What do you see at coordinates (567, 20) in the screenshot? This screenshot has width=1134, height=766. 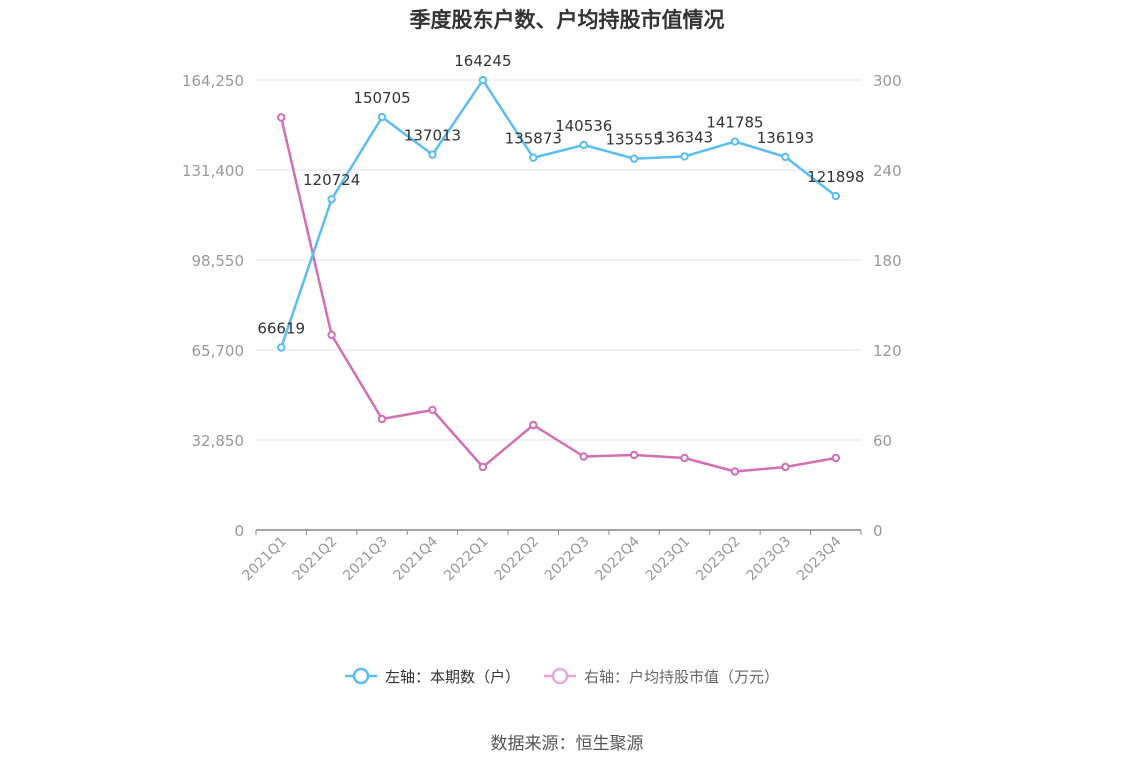 I see `chart-title: 季度股东户数、户均持股市值情况` at bounding box center [567, 20].